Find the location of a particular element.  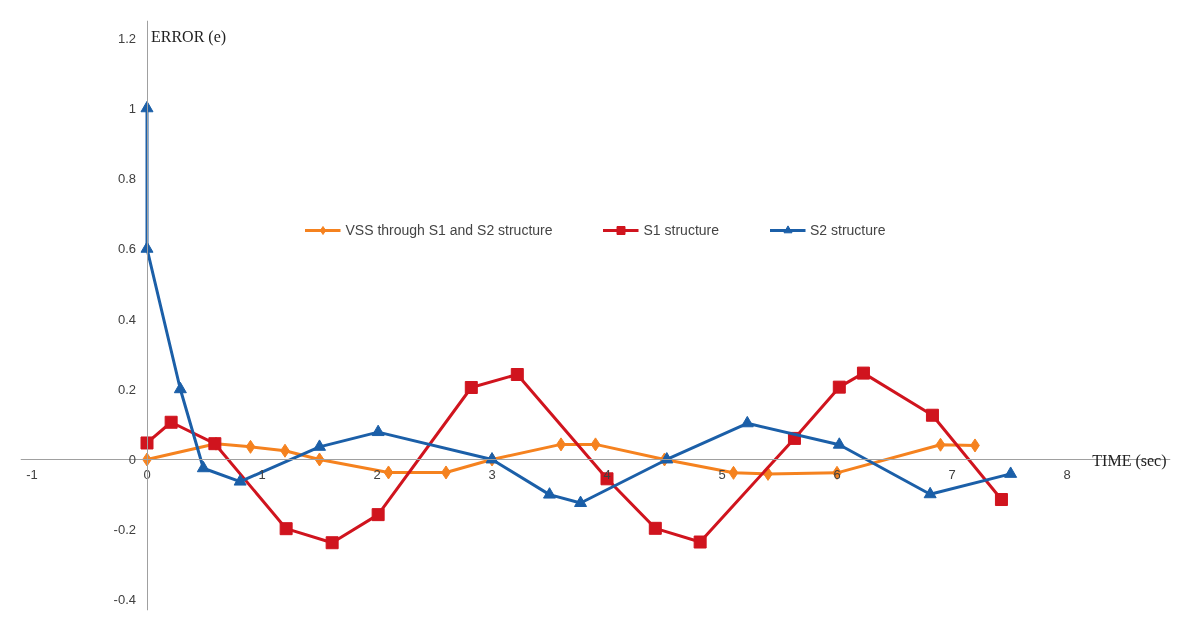

y-axis-title: ERROR (e) is located at coordinates (189, 36).